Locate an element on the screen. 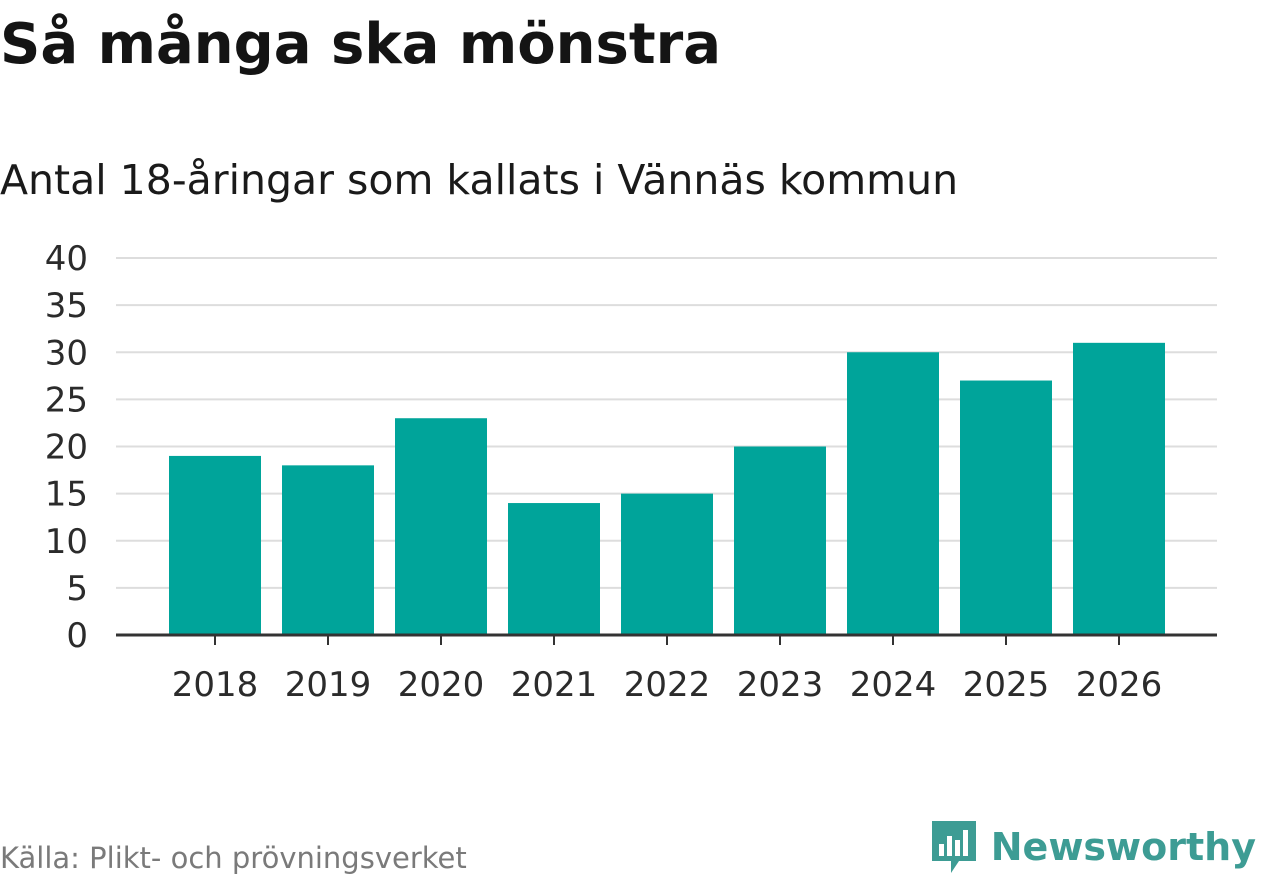 The image size is (1262, 879). y-tick-label: 35 is located at coordinates (66, 306).